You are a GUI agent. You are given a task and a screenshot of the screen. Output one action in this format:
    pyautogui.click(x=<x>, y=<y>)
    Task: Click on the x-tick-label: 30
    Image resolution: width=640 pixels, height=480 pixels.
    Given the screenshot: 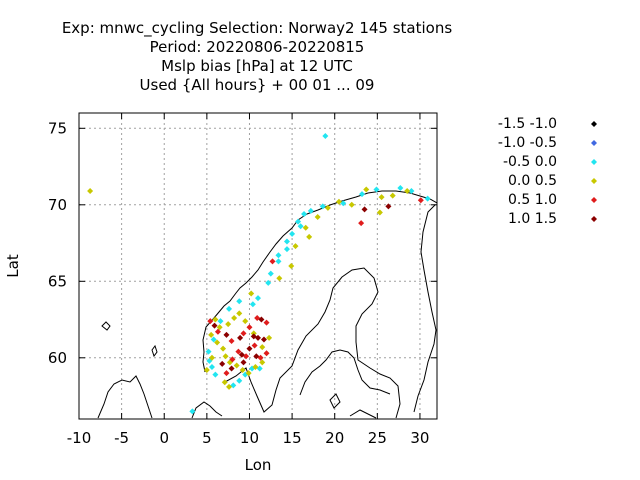 What is the action you would take?
    pyautogui.click(x=419, y=438)
    